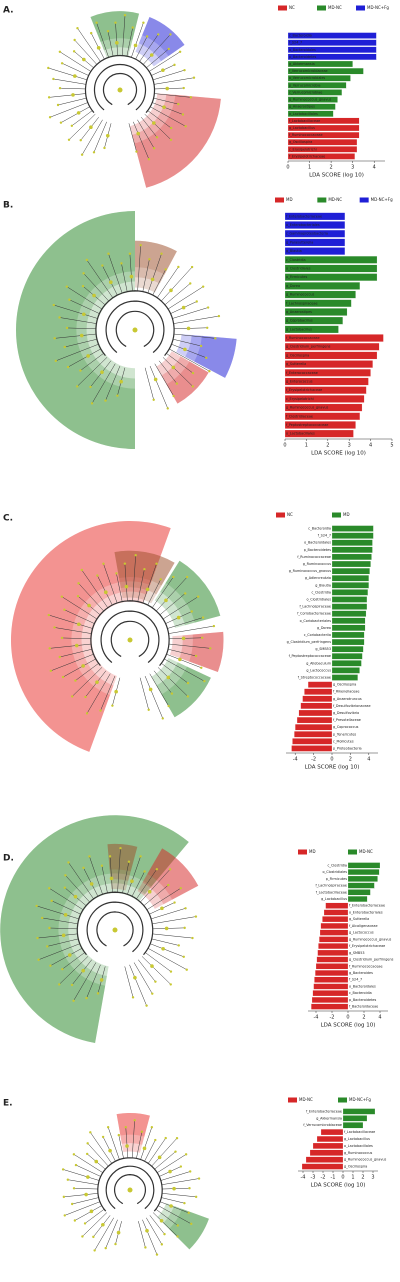 The height and width of the screenshot is (1282, 400). What do you see at coordinates (313, 1178) in the screenshot?
I see `x-tick-label: -3` at bounding box center [313, 1178].